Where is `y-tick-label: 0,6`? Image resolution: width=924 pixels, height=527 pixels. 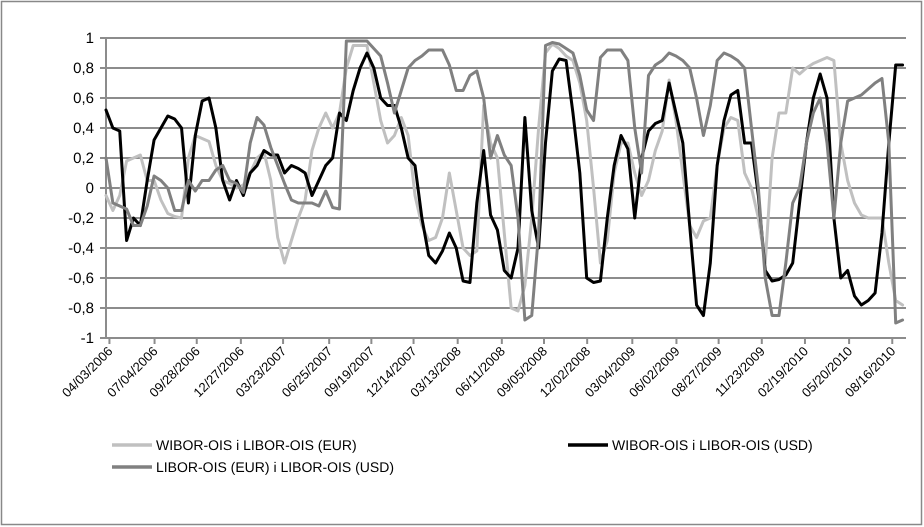 y-tick-label: 0,6 is located at coordinates (83, 98).